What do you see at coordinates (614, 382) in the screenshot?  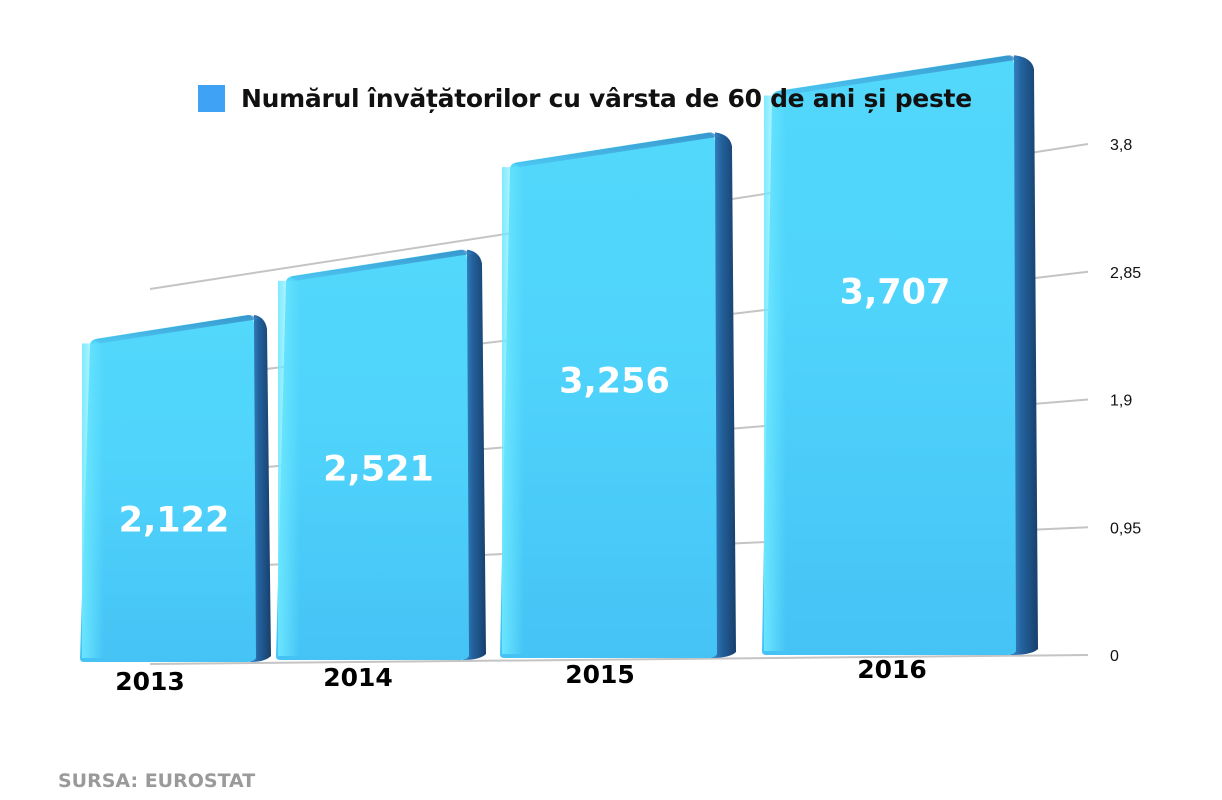 I see `data-label: 3,256` at bounding box center [614, 382].